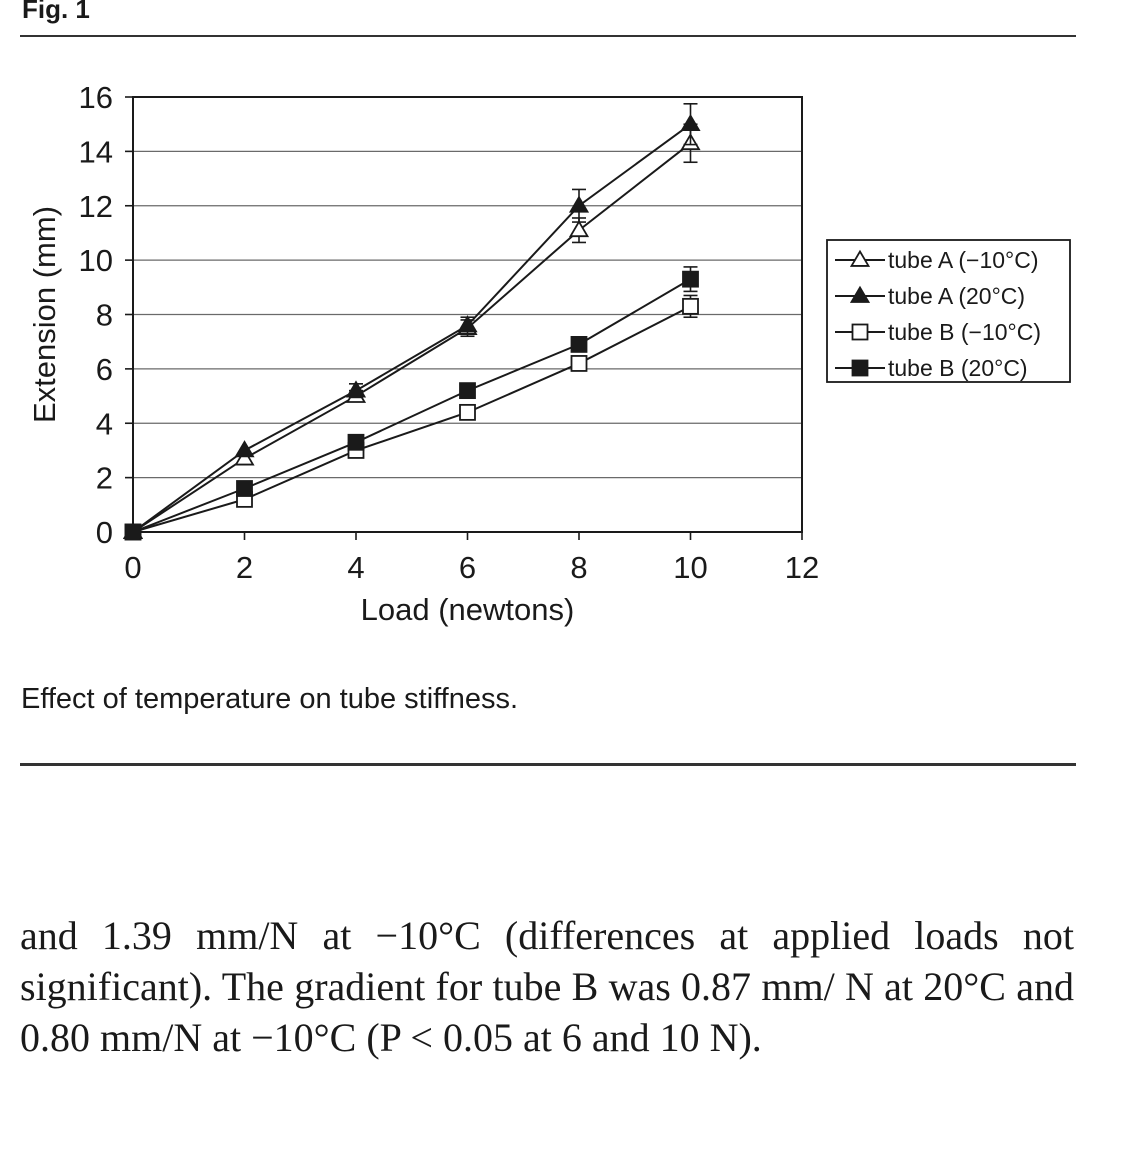 The image size is (1125, 1157). What do you see at coordinates (578, 567) in the screenshot?
I see `x-tick-label-8: 8` at bounding box center [578, 567].